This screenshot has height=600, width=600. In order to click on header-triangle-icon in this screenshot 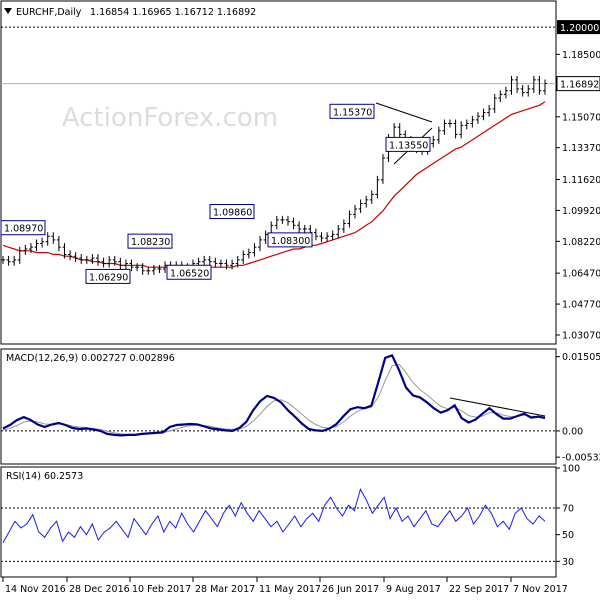, I will do `click(8, 11)`.